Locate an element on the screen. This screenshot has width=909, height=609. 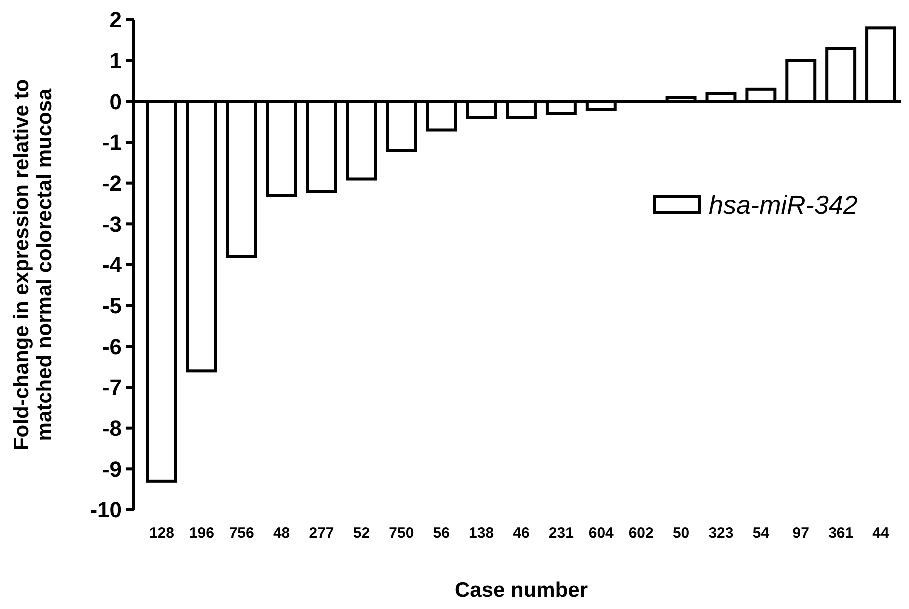
y-tick-label: -6 is located at coordinates (112, 347).